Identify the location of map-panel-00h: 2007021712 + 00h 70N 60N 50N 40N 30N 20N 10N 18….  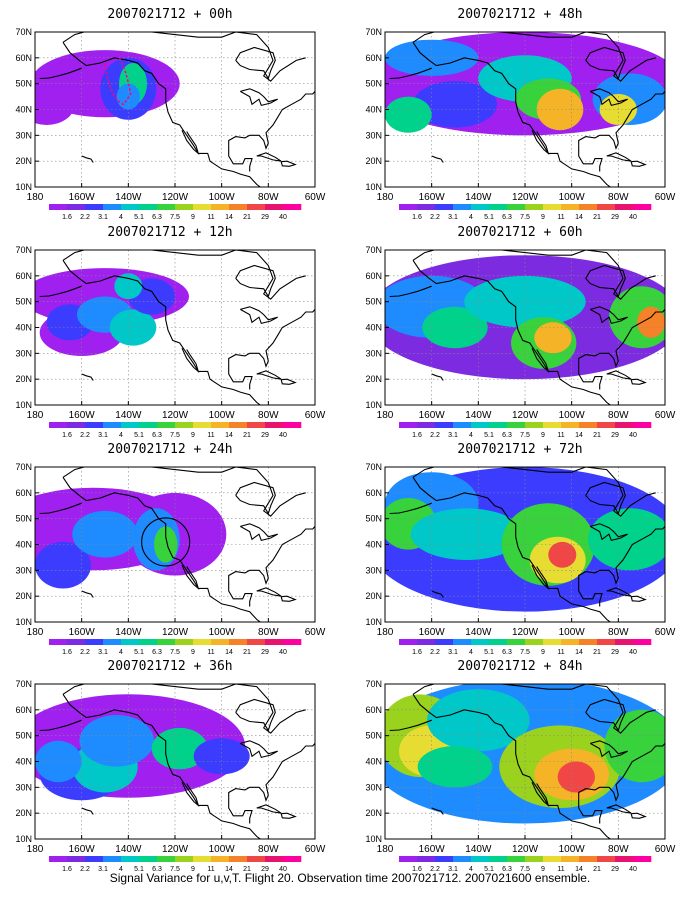
(170, 113).